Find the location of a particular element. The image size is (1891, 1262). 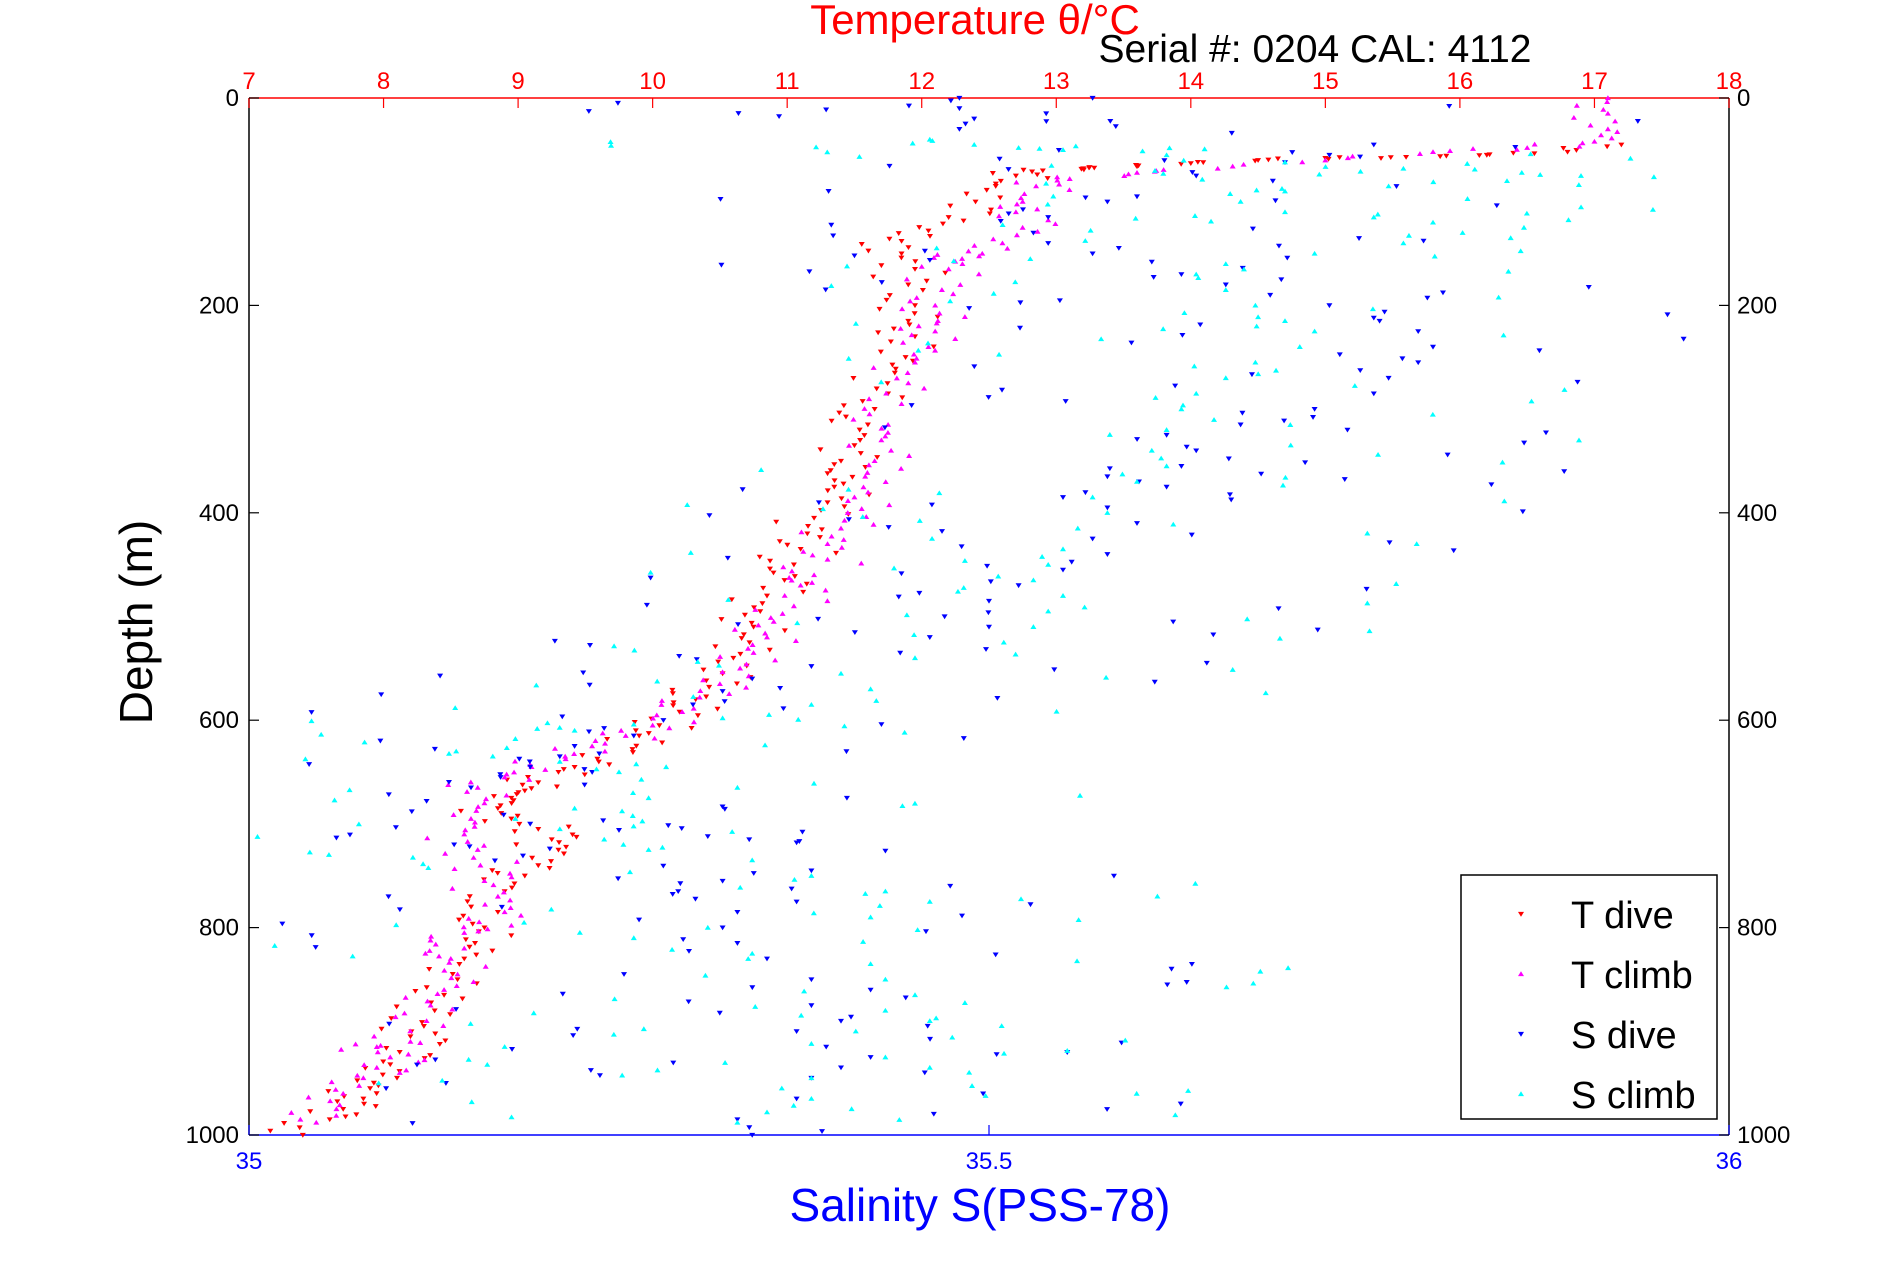

tick-label-temperature: 11 is located at coordinates (787, 81).